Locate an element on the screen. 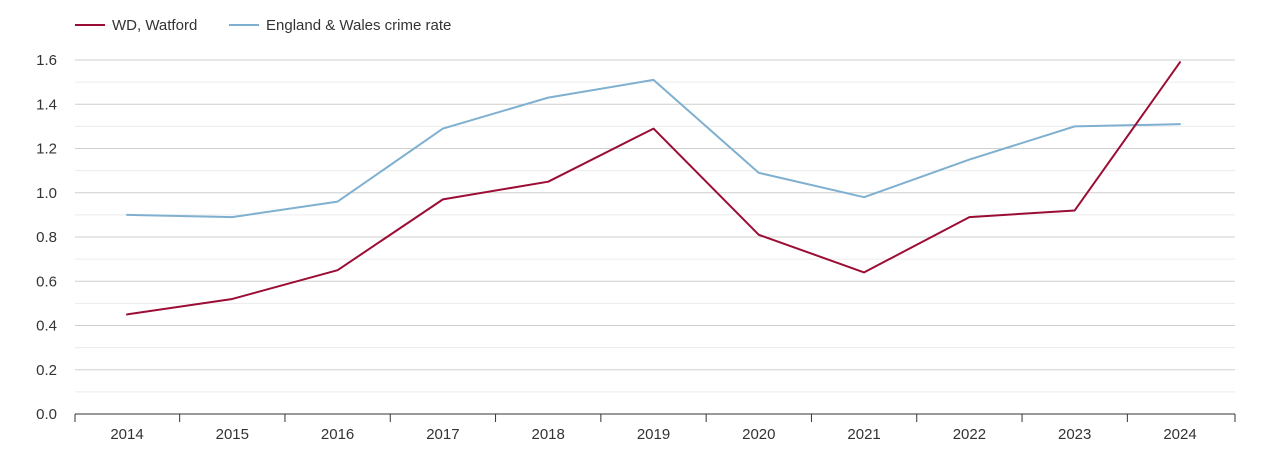  x-tick-label: 2018 is located at coordinates (548, 434).